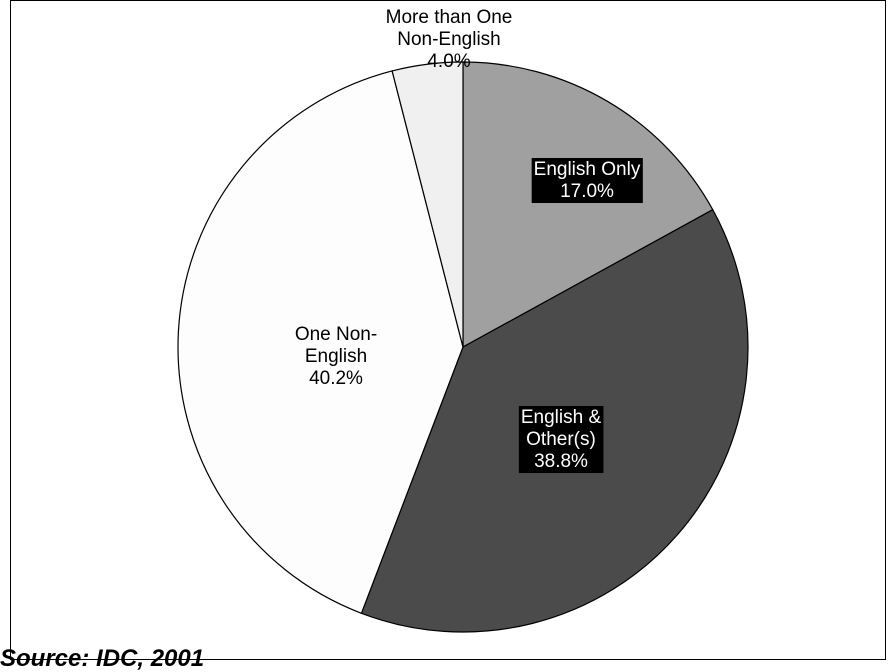 The image size is (894, 672). I want to click on slice-label-0-background, so click(587, 181).